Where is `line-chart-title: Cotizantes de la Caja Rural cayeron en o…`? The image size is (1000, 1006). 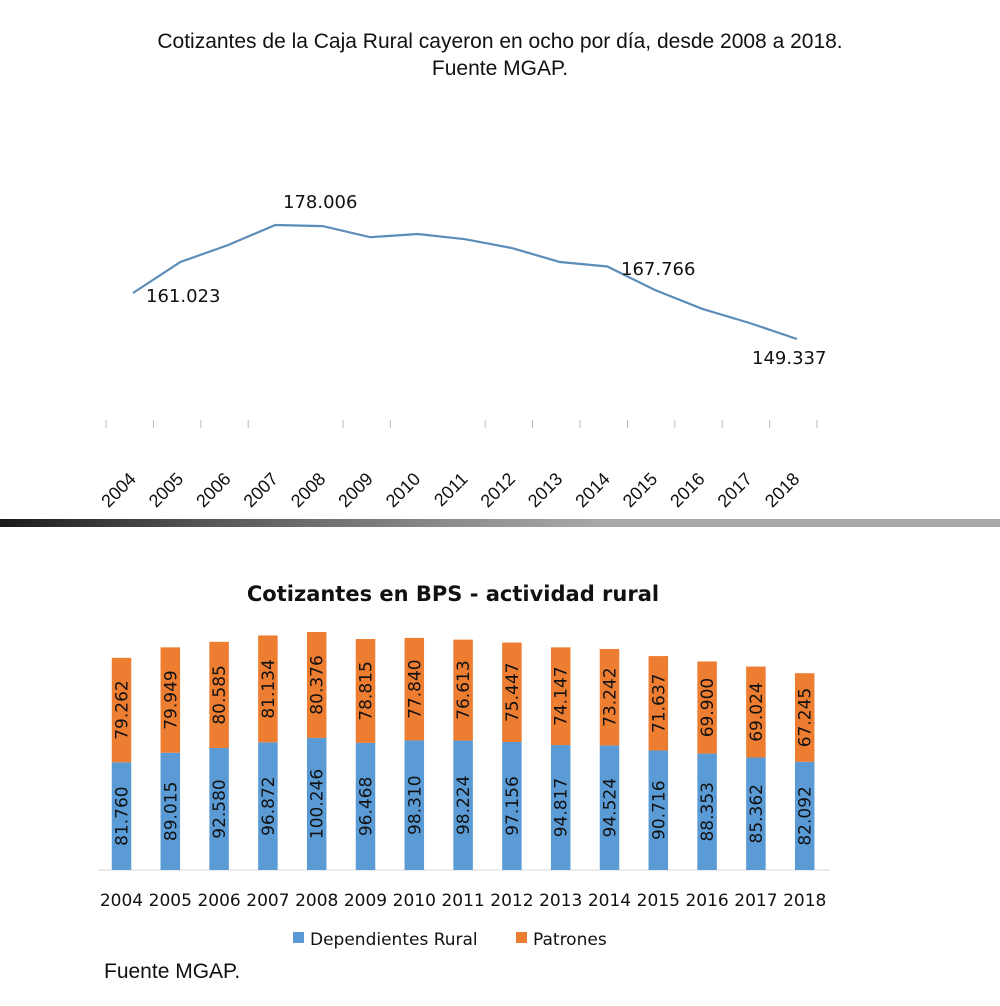 line-chart-title: Cotizantes de la Caja Rural cayeron en o… is located at coordinates (500, 41).